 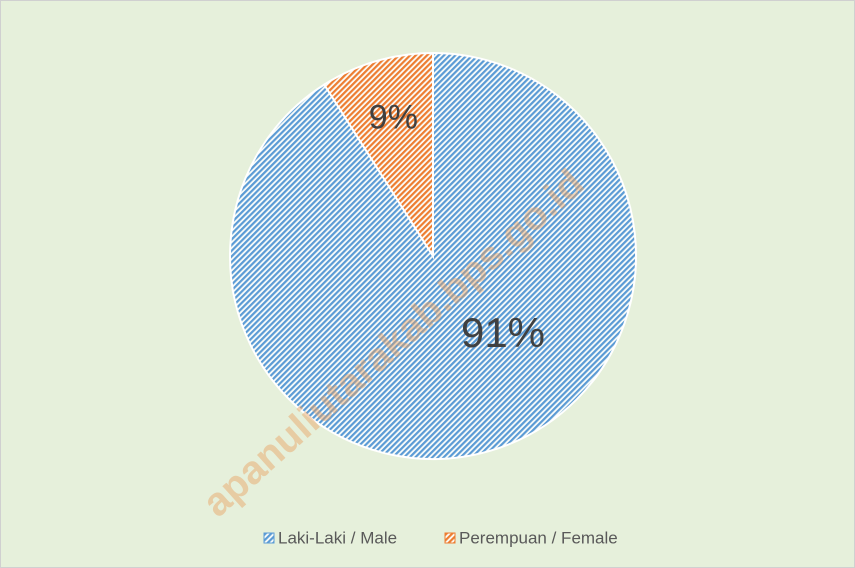 I want to click on legend-label: Laki-Laki / Male, so click(x=337, y=537).